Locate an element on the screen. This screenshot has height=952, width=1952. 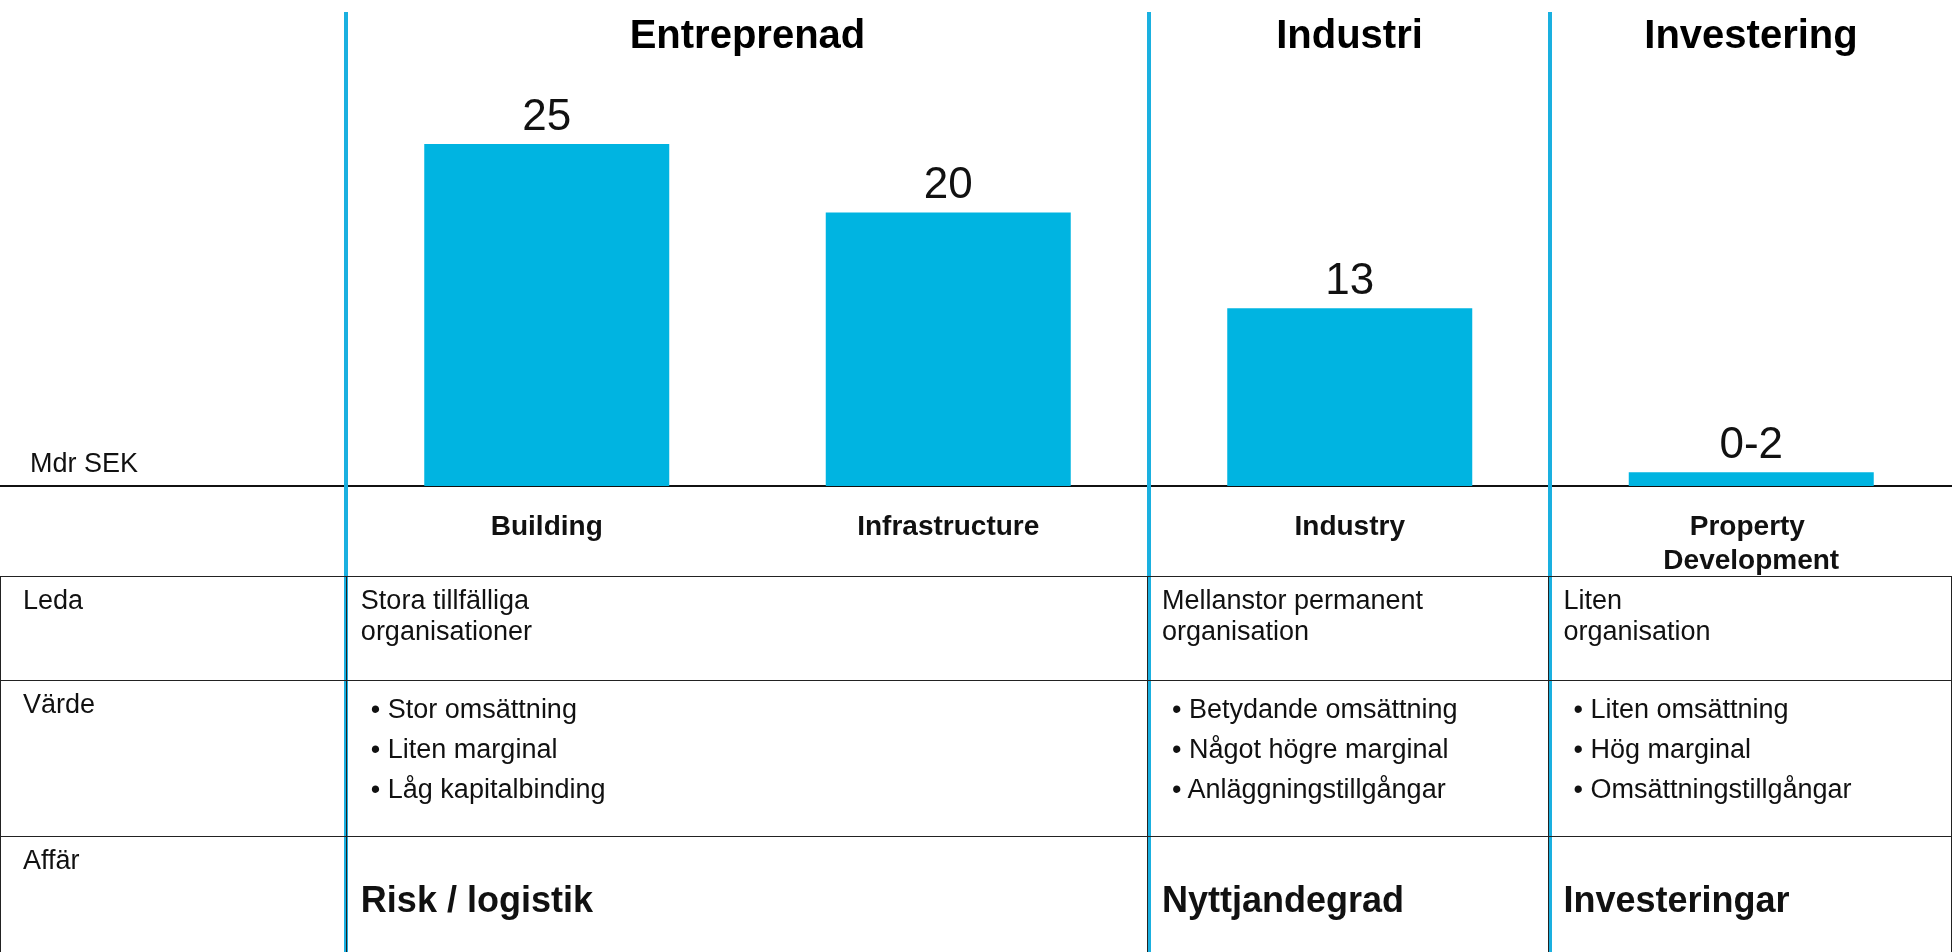
text: • Liten omsättning is located at coordinates (1681, 709).